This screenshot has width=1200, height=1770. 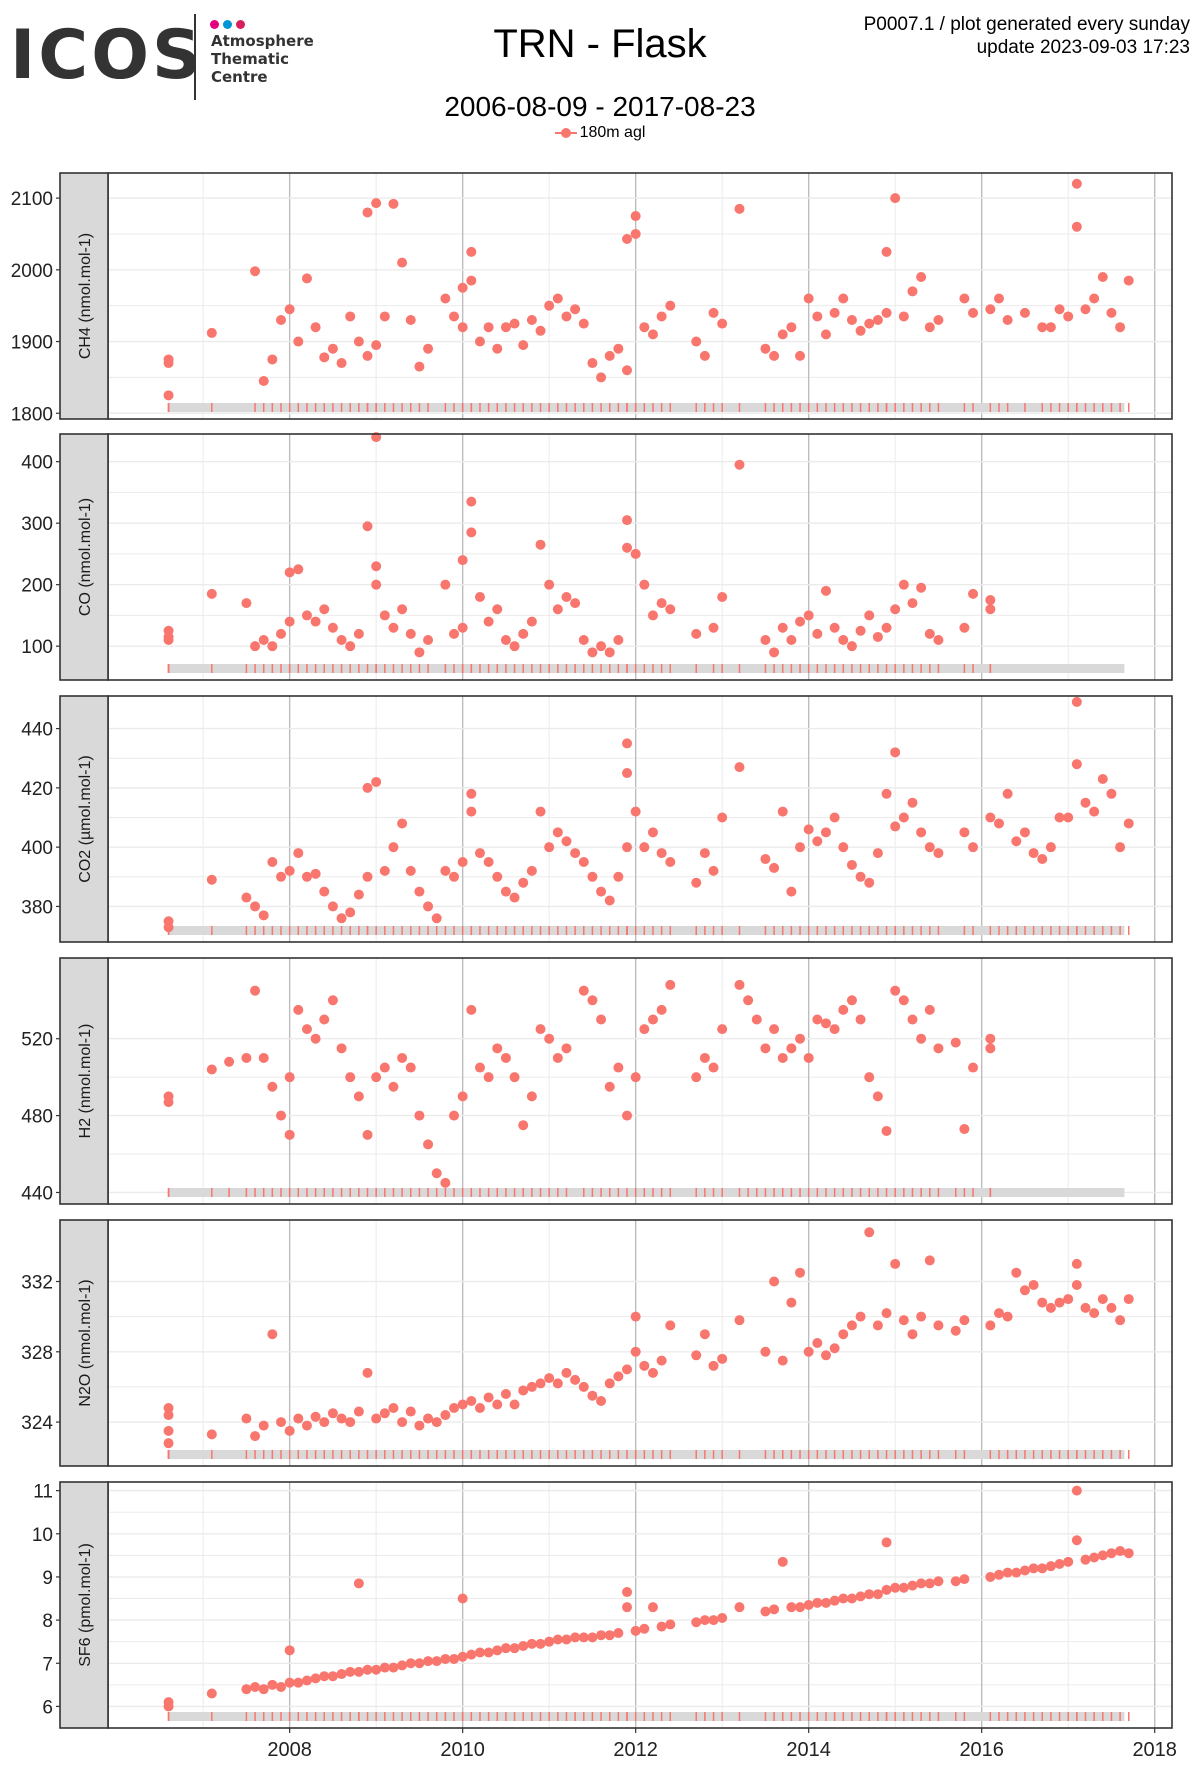 What do you see at coordinates (565, 132) in the screenshot?
I see `legend-marker-icon` at bounding box center [565, 132].